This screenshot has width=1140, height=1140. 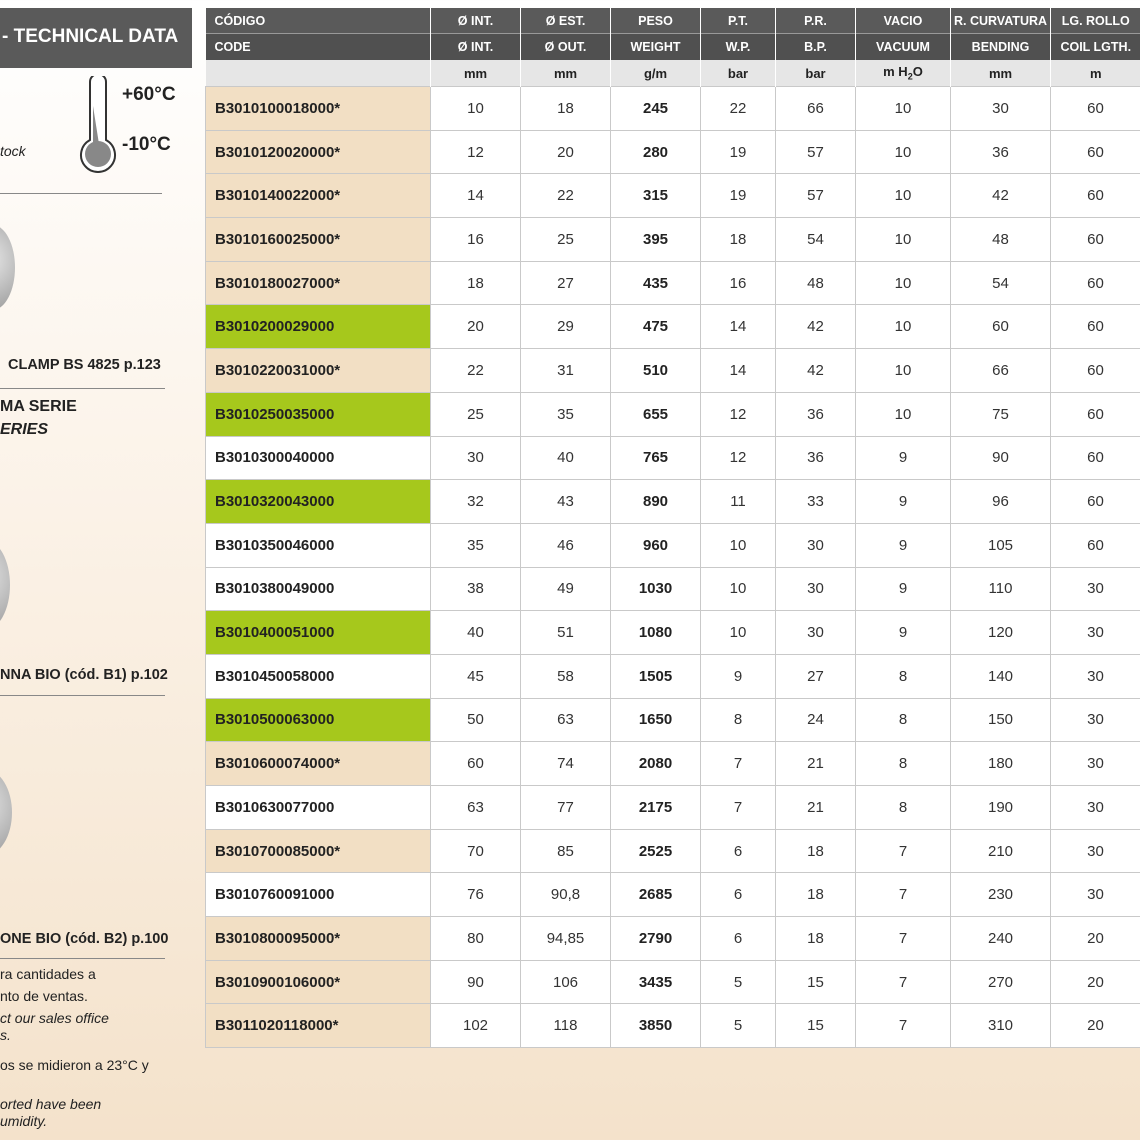 What do you see at coordinates (475, 589) in the screenshot?
I see `cell: 38` at bounding box center [475, 589].